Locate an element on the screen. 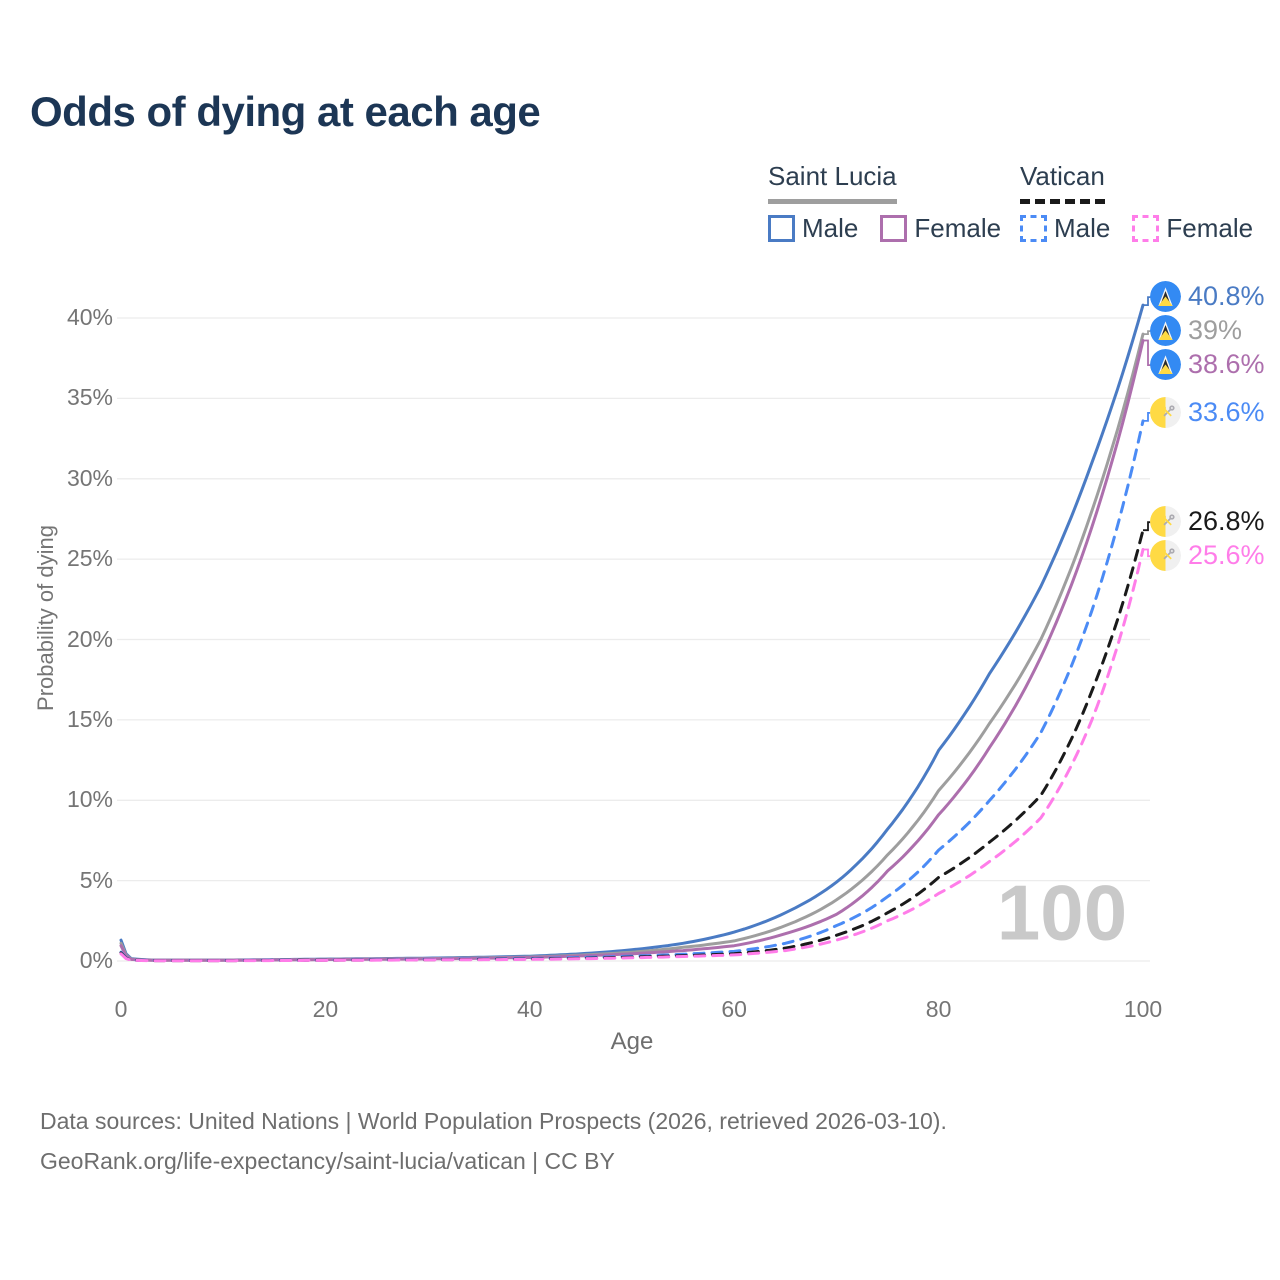  y-axis-tick-label: 35% is located at coordinates (89, 397).